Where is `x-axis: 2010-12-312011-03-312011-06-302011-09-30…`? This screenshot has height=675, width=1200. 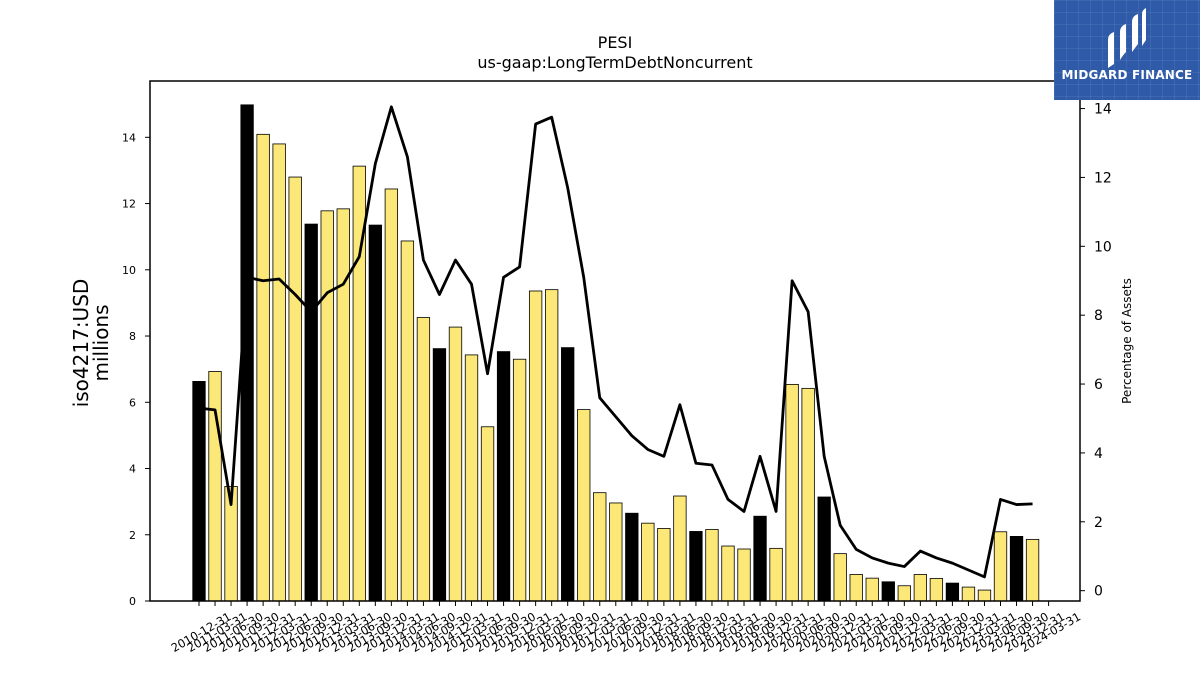
x-axis: 2010-12-312011-03-312011-06-302011-09-30… is located at coordinates (626, 628).